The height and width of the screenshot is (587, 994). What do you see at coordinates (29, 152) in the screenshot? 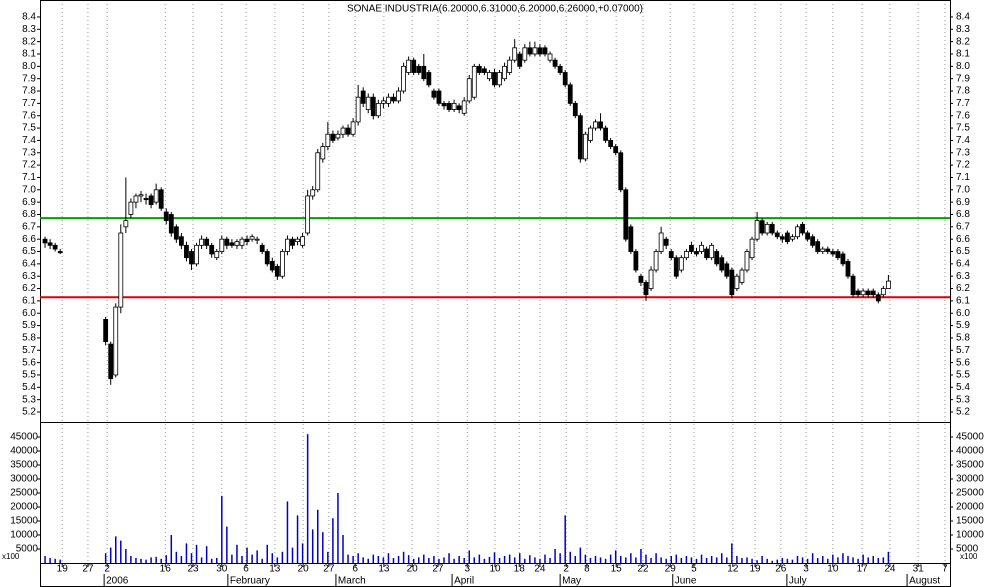
I see `y-tick-label: 7.3` at bounding box center [29, 152].